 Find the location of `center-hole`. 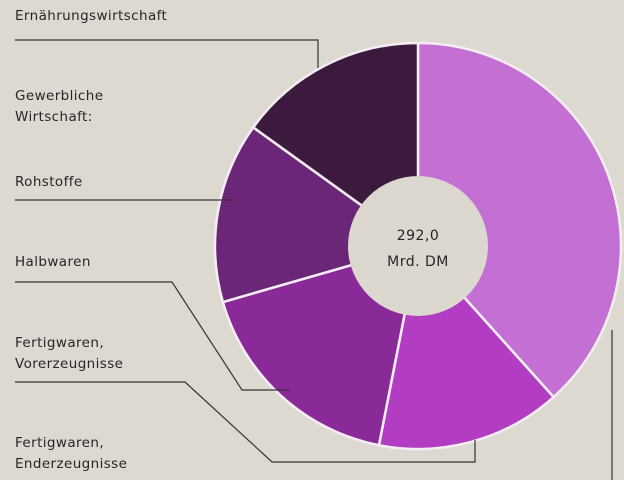

center-hole is located at coordinates (418, 246).